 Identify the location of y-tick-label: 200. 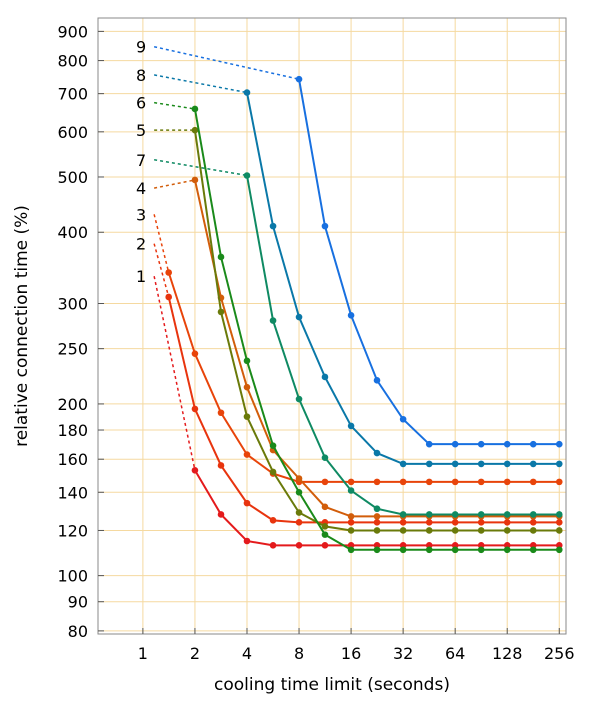
(72, 404).